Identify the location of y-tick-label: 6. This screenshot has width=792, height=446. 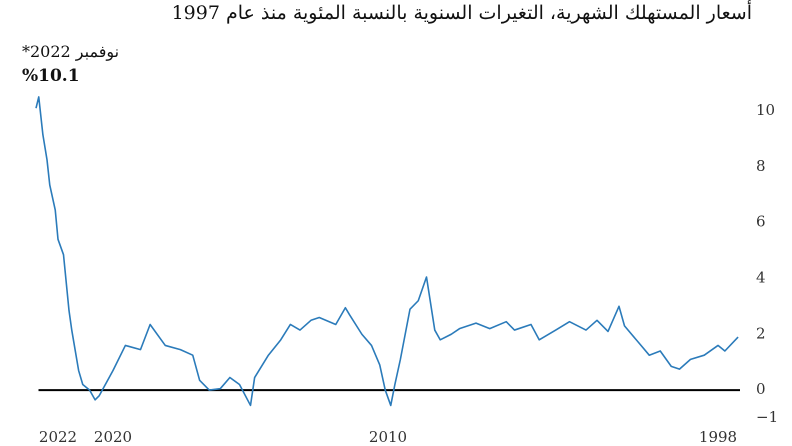
(761, 222).